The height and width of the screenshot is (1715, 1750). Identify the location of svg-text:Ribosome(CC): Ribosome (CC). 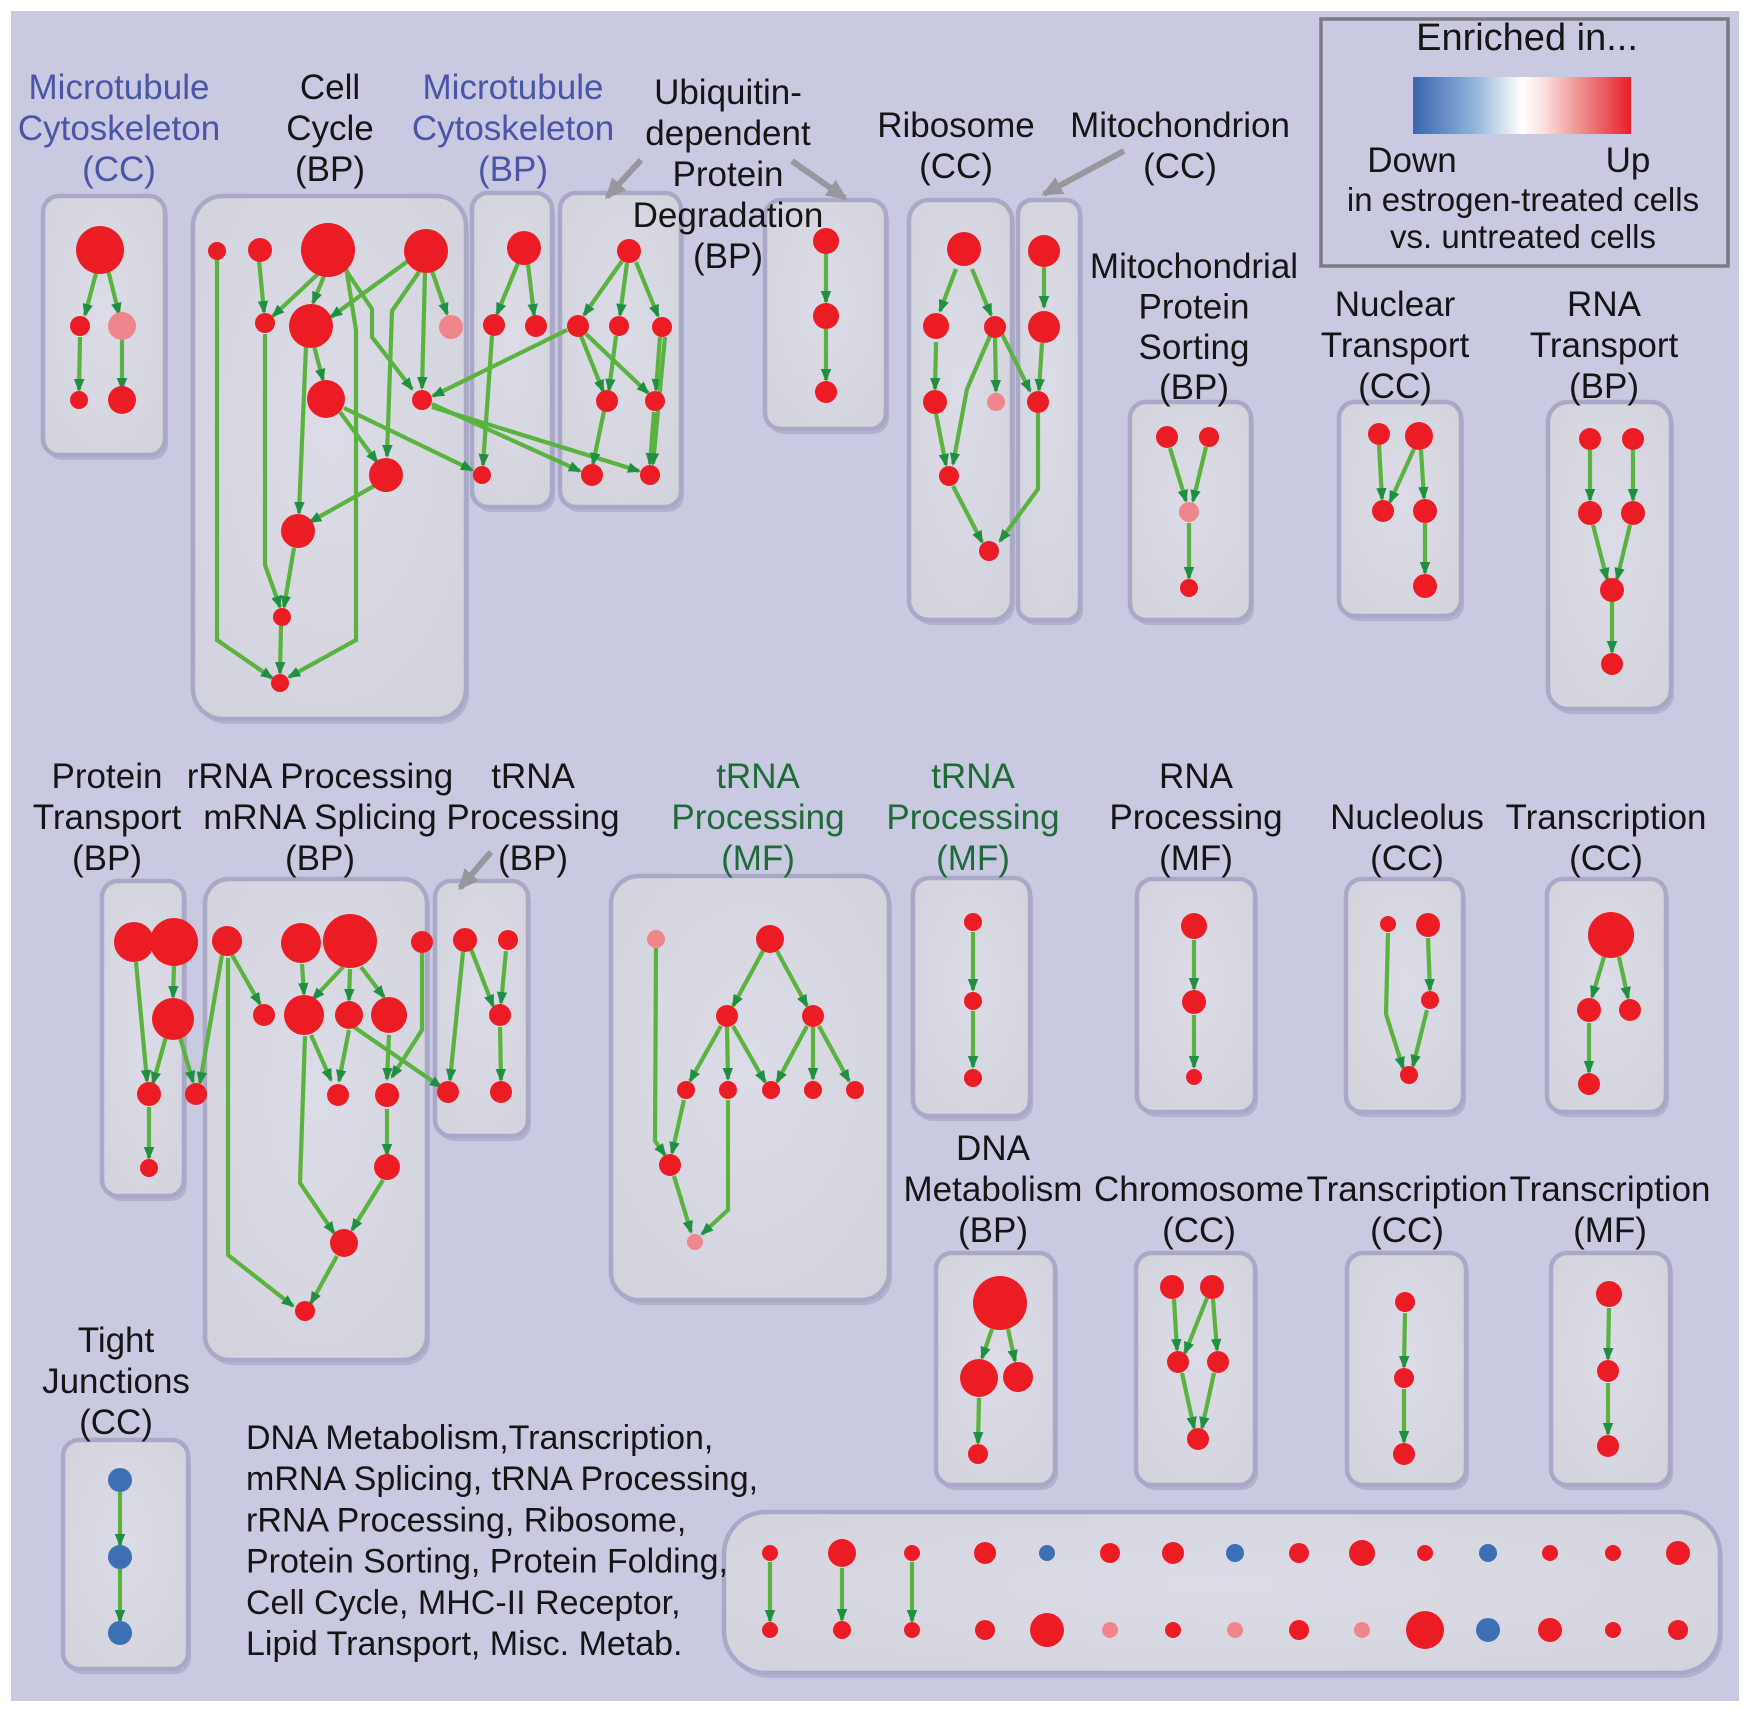
(956, 146).